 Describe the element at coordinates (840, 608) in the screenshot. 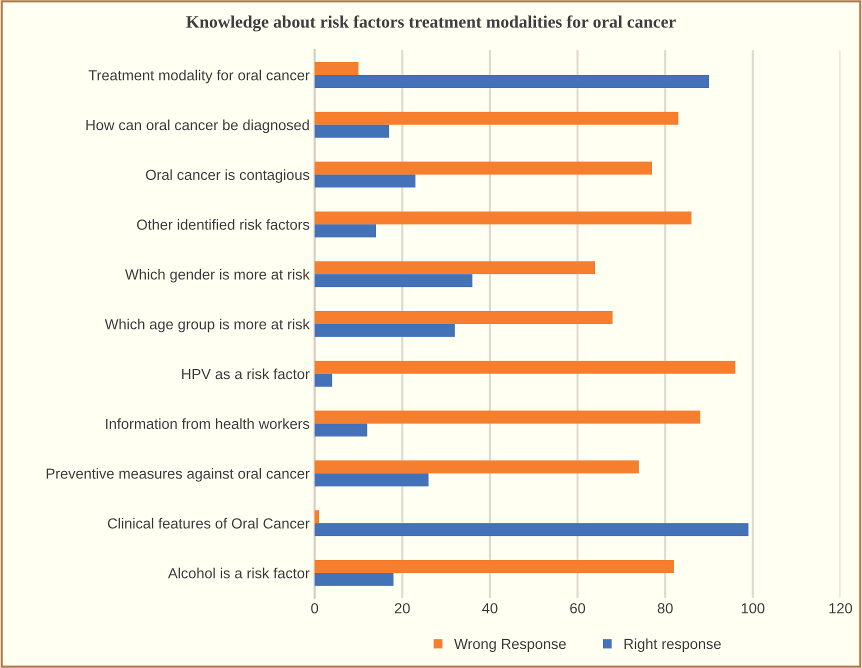

I see `x-tick-label: 120` at that location.